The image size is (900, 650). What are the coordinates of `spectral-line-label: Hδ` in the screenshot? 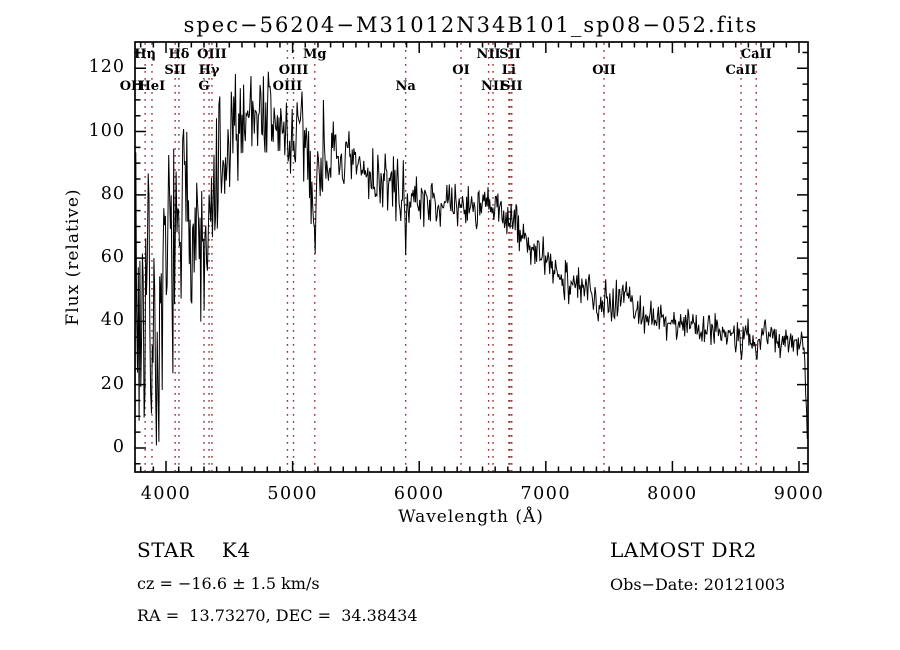 It's located at (179, 54).